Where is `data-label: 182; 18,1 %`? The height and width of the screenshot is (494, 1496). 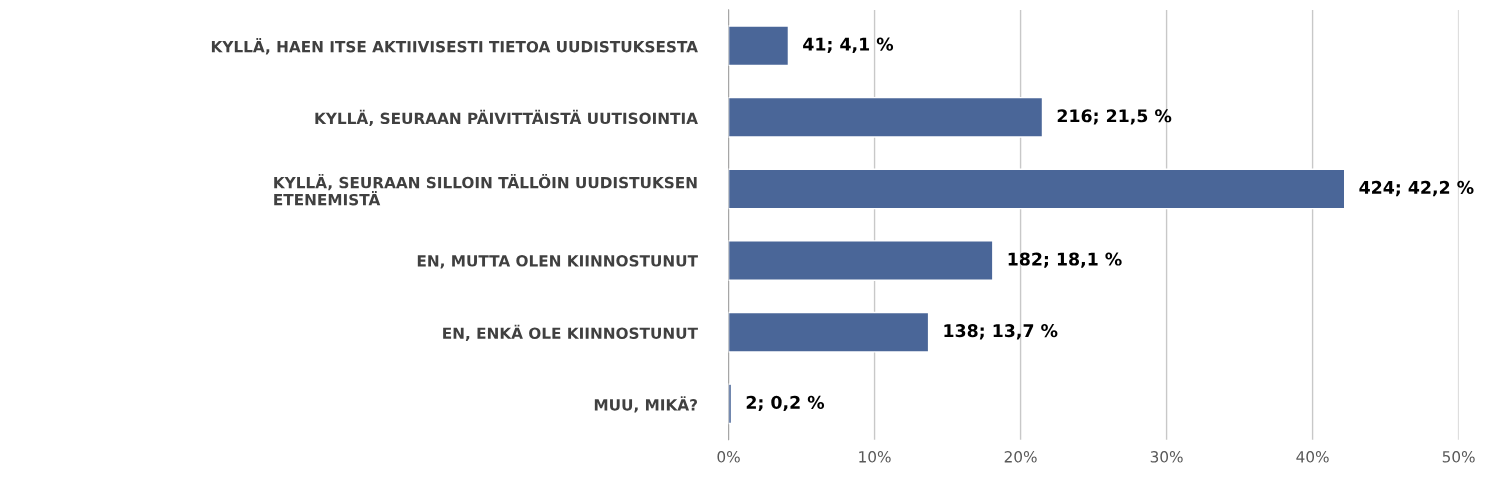
data-label: 182; 18,1 % is located at coordinates (1065, 260).